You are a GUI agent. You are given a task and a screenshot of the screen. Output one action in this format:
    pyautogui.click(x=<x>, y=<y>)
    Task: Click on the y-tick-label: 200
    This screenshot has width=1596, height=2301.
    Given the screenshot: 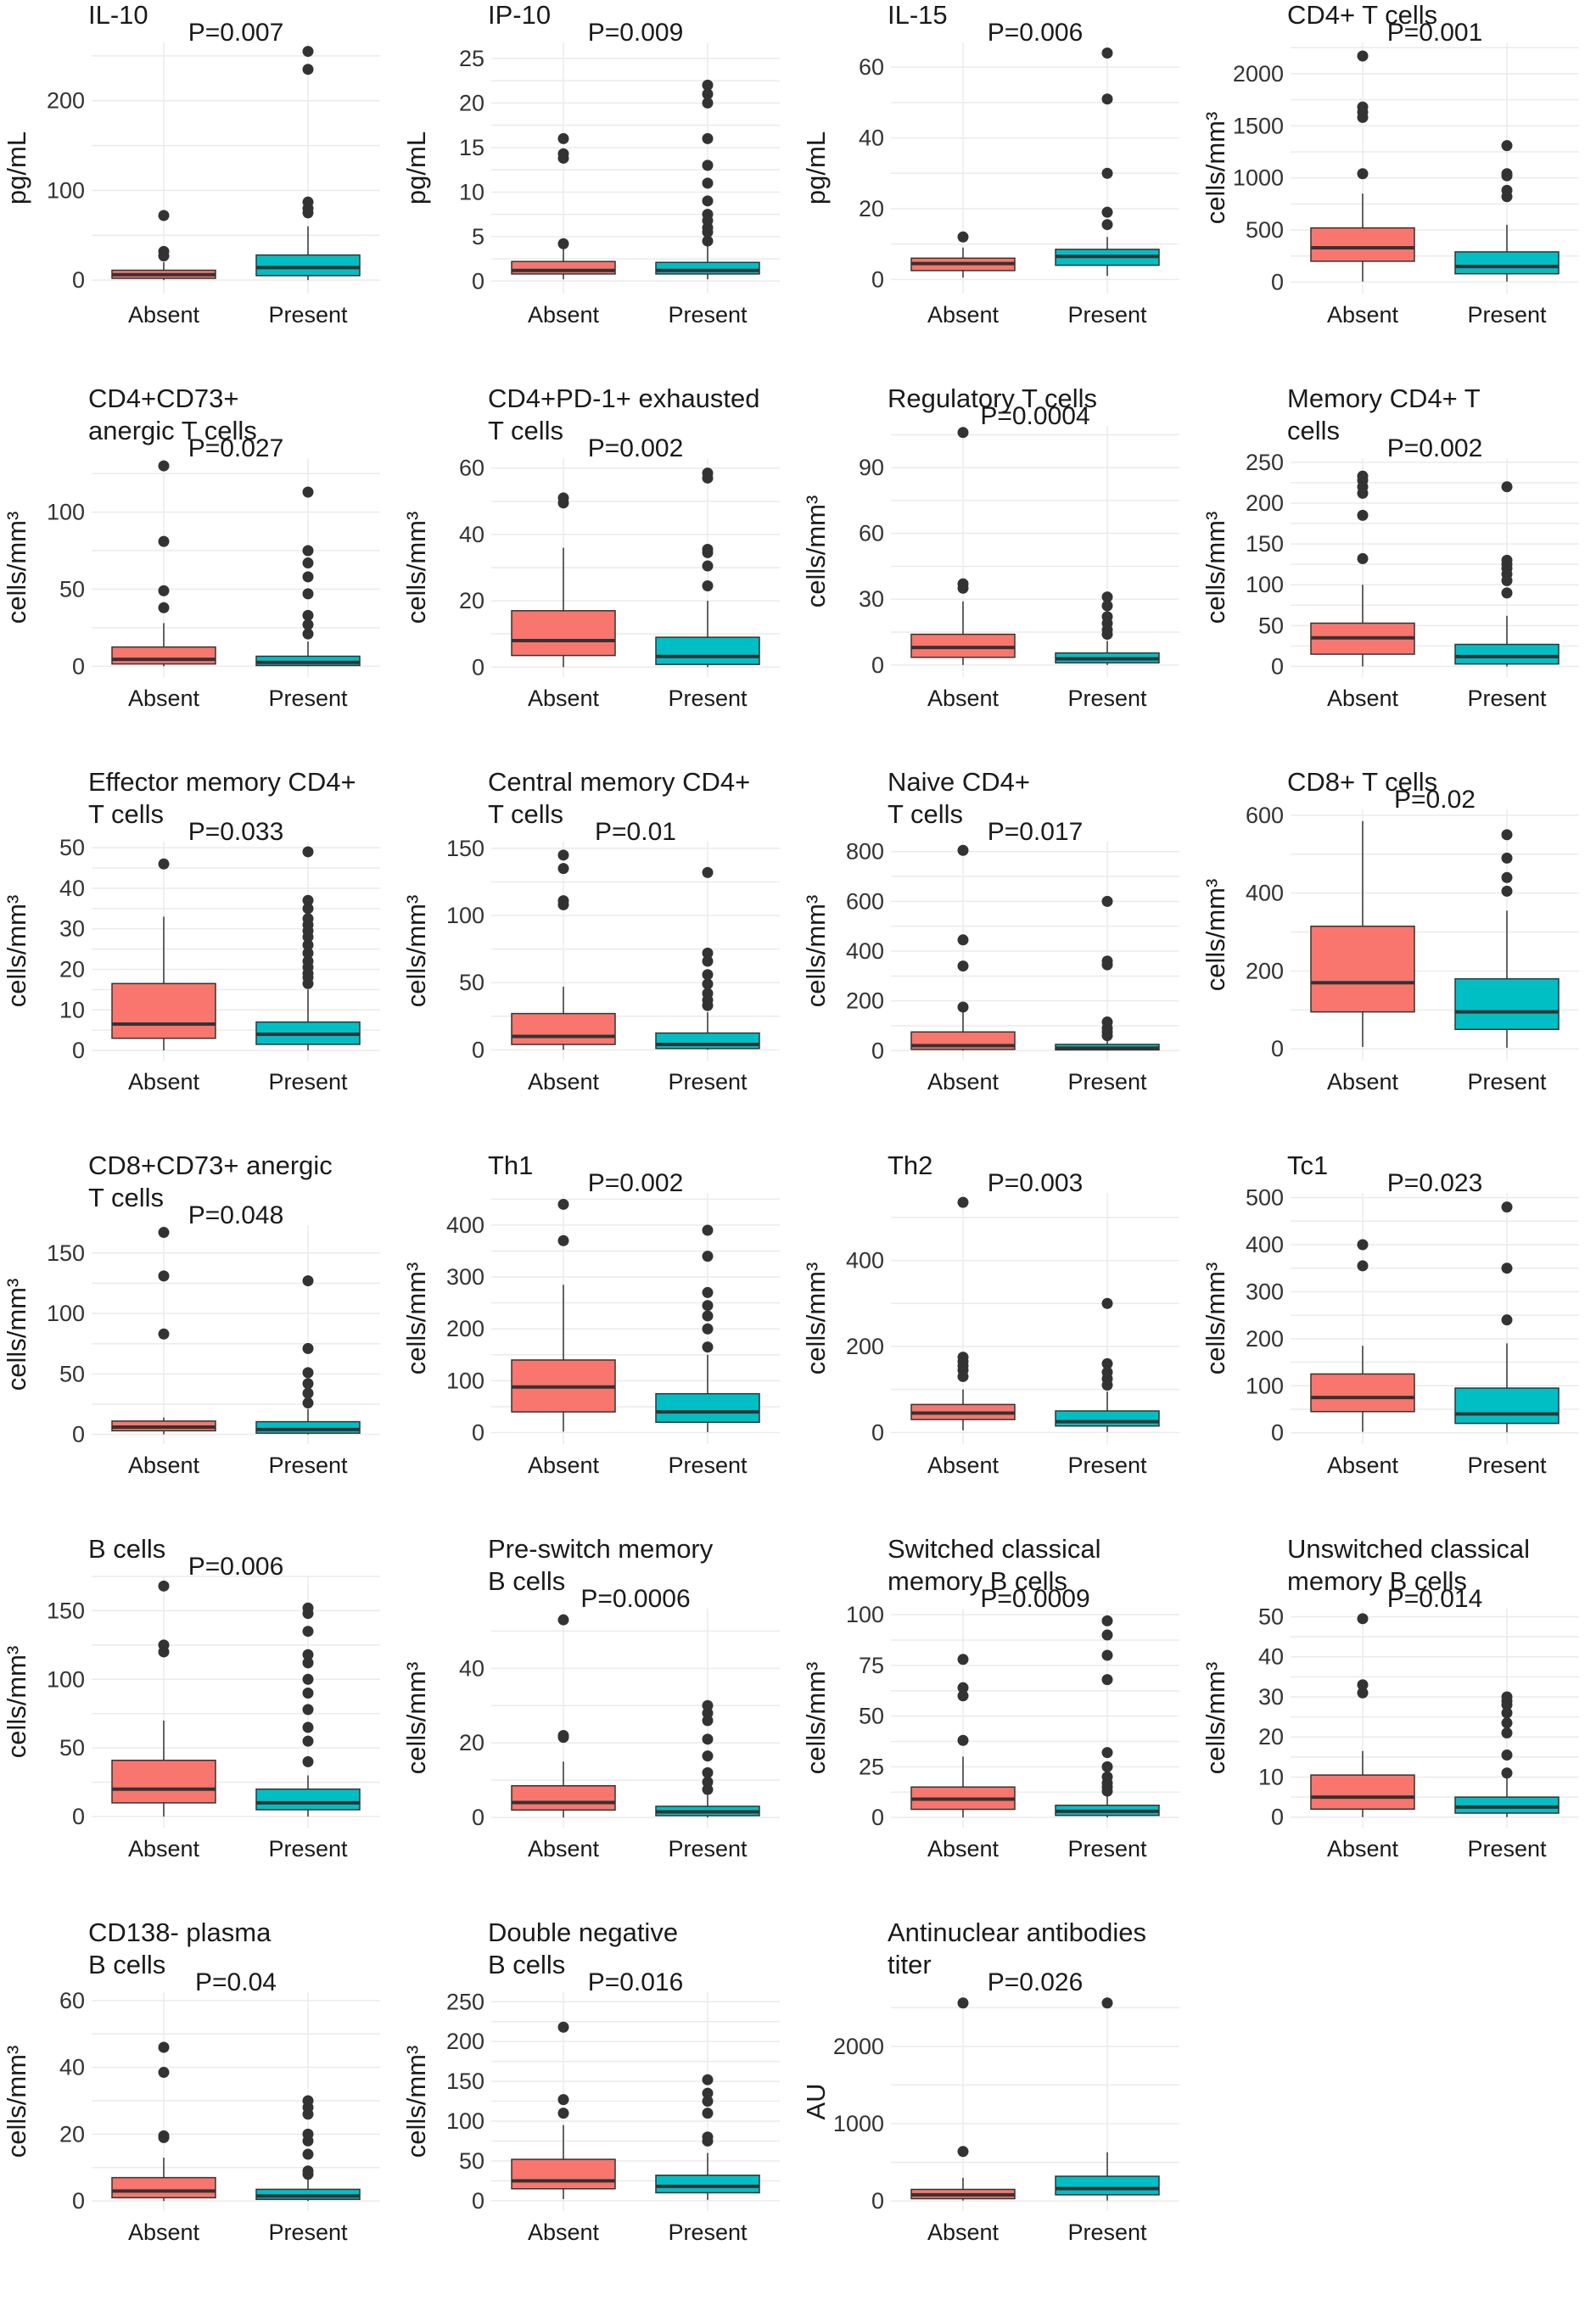 What is the action you would take?
    pyautogui.click(x=465, y=1328)
    